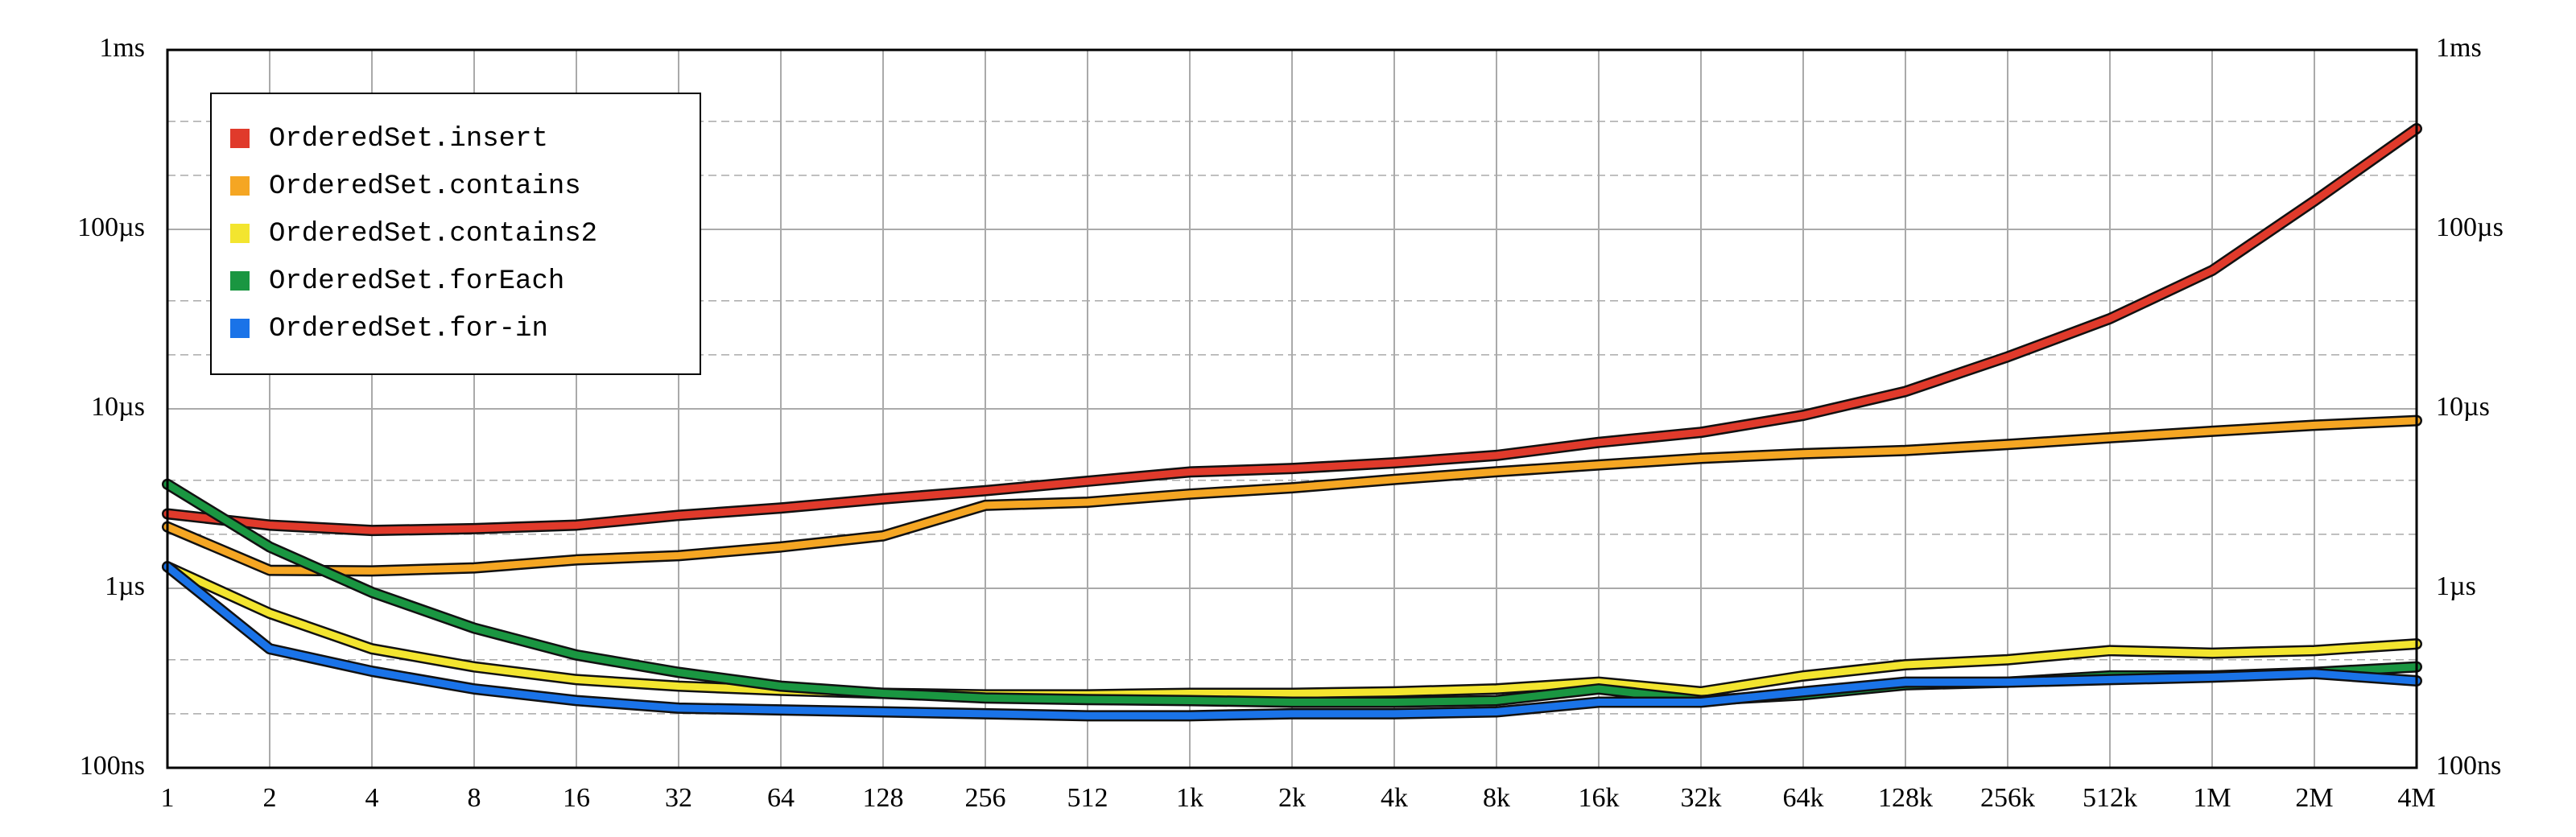  Describe the element at coordinates (2463, 407) in the screenshot. I see `y2-tick-label: 10µs` at that location.